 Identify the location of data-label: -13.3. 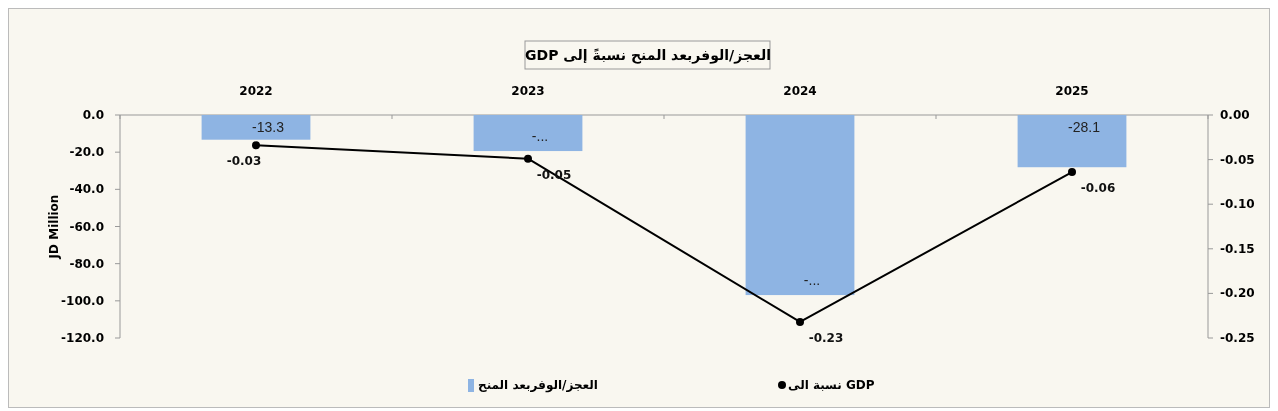
(268, 127).